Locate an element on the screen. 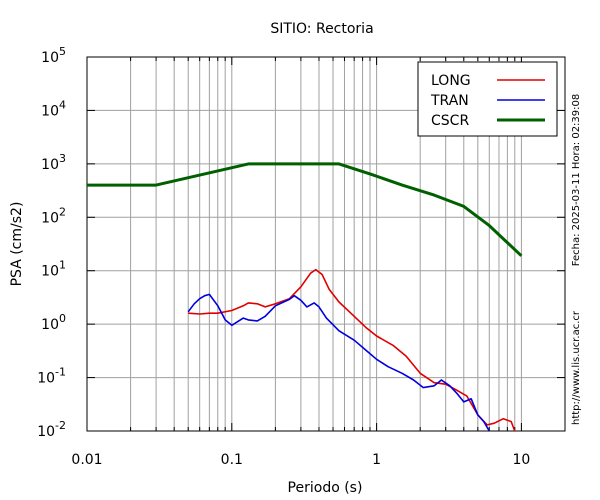  y-tick-label: 10¹ is located at coordinates (53, 269).